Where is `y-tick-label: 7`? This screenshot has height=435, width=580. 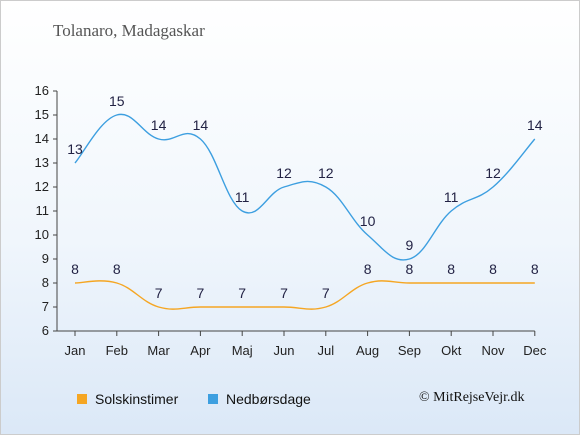 y-tick-label: 7 is located at coordinates (45, 306).